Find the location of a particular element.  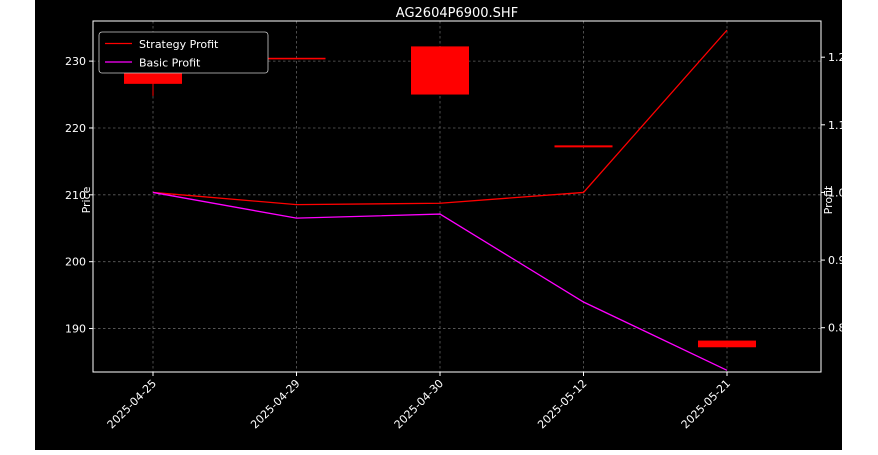

y-tick-label-right: 1.0 is located at coordinates (835, 192).